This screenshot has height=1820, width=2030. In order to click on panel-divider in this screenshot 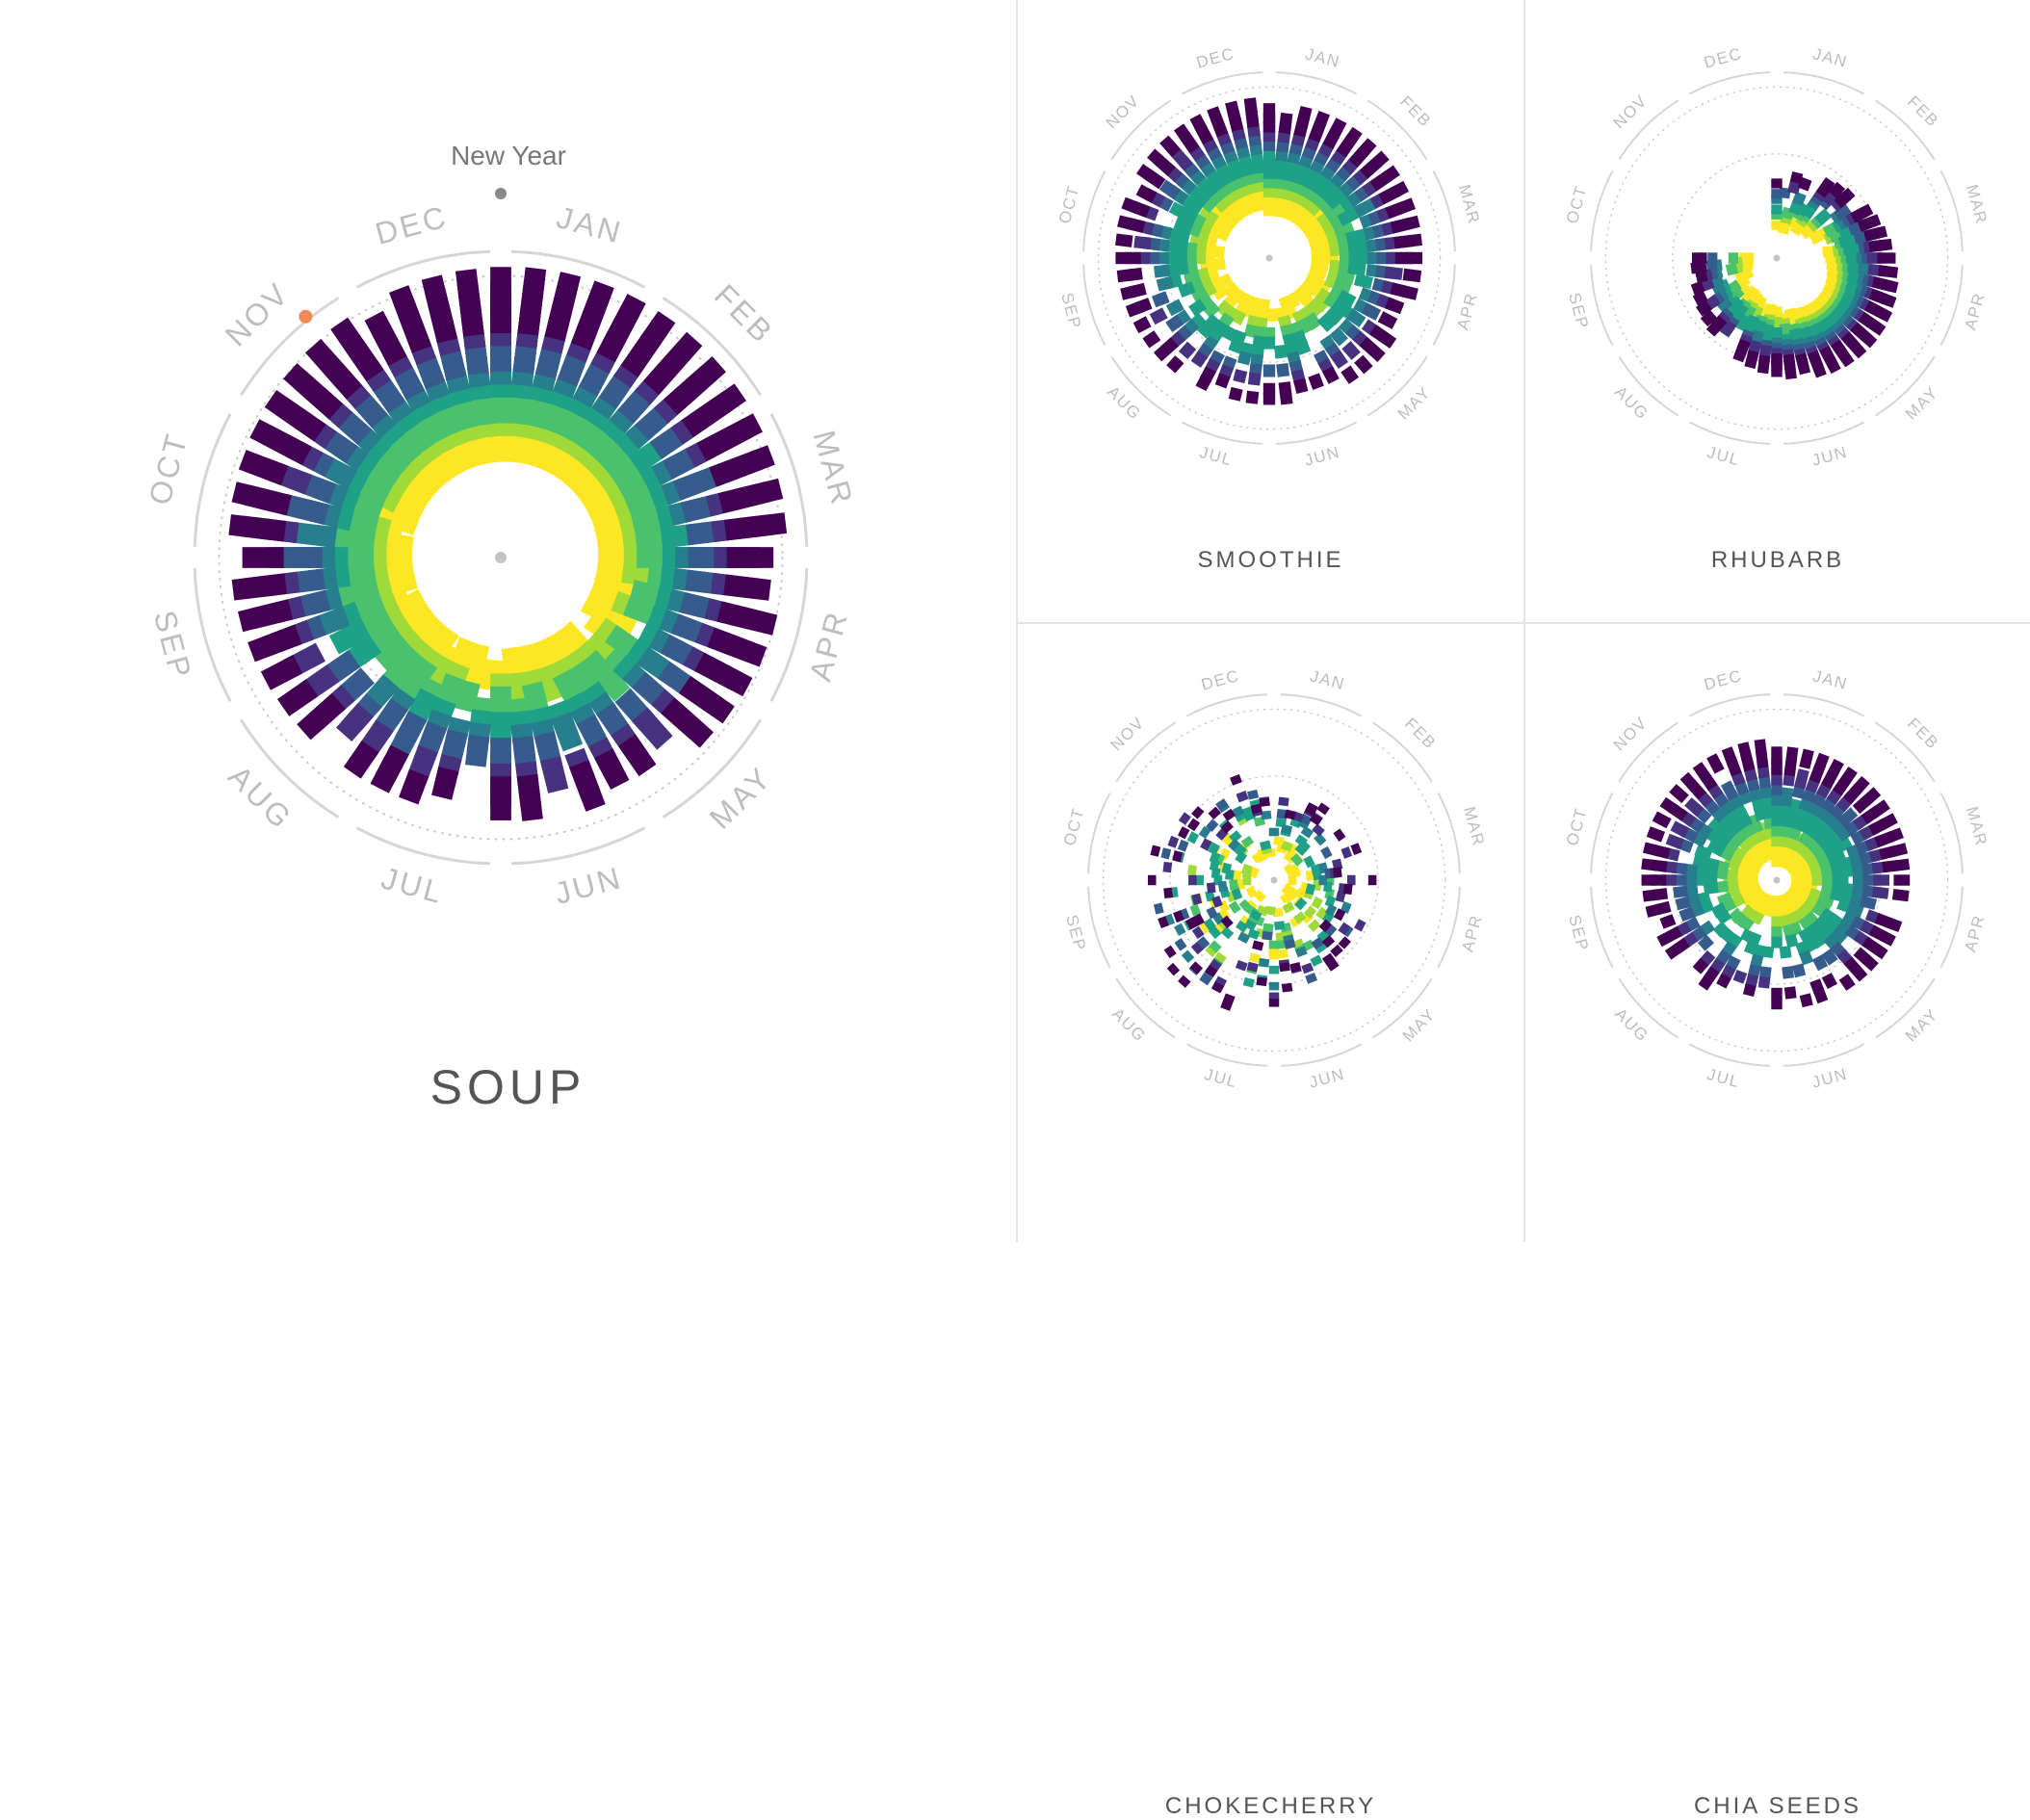, I will do `click(1524, 621)`.